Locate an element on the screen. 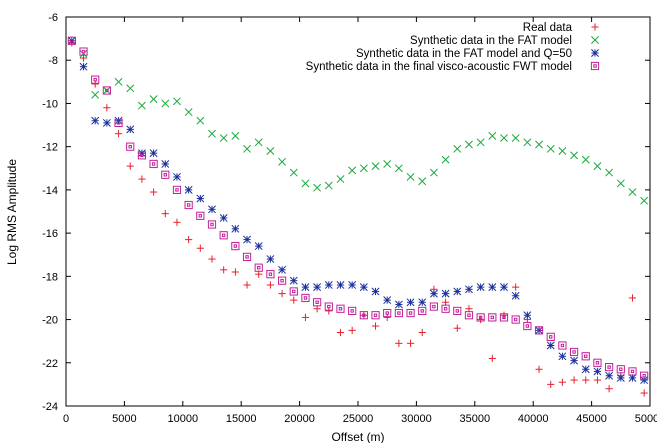  x-tick-label: 0 is located at coordinates (66, 419).